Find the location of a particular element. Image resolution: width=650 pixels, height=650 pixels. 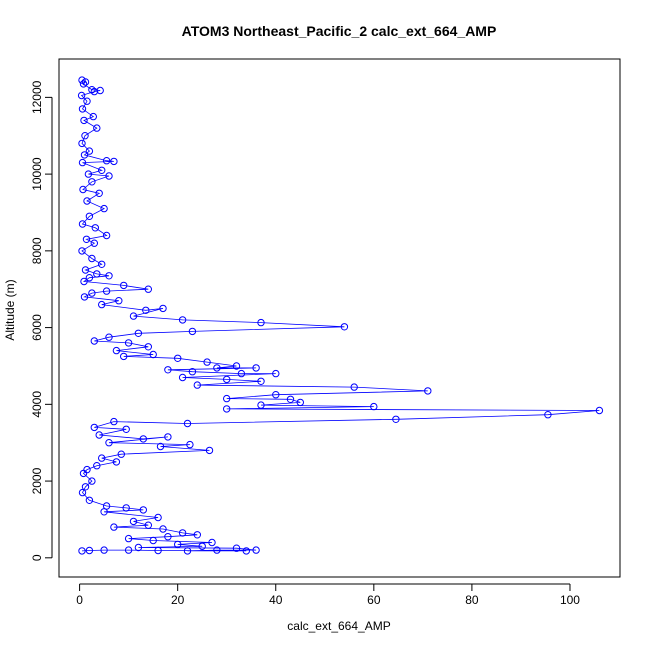

y-tick-label-6: 12000 is located at coordinates (37, 97).